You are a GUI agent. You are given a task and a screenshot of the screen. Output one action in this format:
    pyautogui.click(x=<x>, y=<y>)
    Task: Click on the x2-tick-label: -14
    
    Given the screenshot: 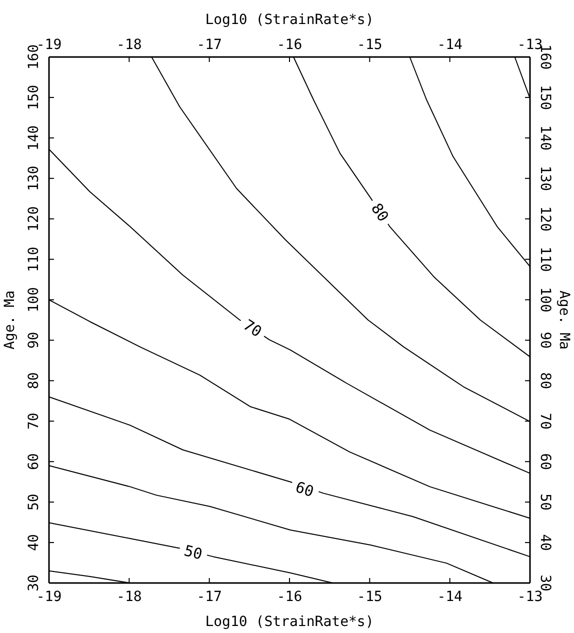 What is the action you would take?
    pyautogui.click(x=449, y=596)
    